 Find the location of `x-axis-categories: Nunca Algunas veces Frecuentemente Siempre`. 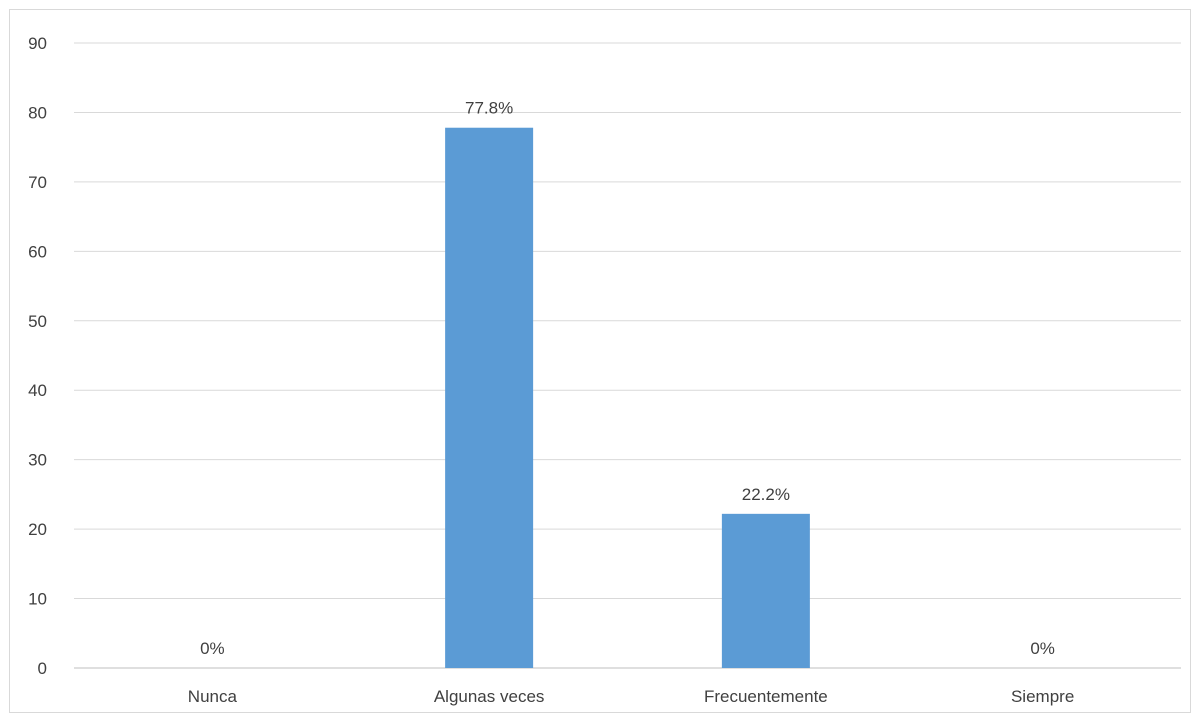

x-axis-categories: Nunca Algunas veces Frecuentemente Siempre is located at coordinates (631, 696).